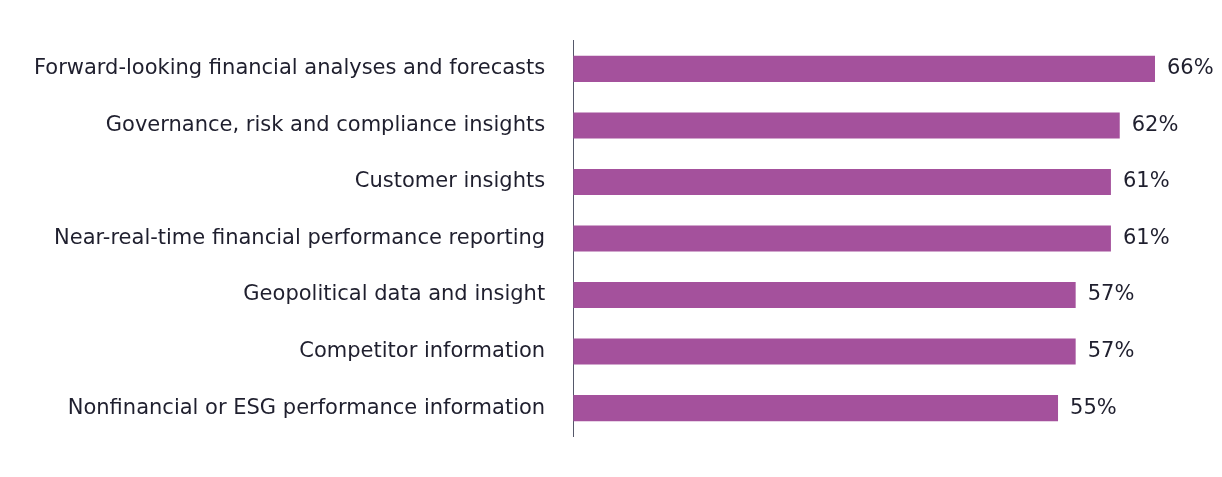 This screenshot has width=1222, height=477. I want to click on y-tick-label: Nonfinancial or ESG performance information, so click(306, 406).